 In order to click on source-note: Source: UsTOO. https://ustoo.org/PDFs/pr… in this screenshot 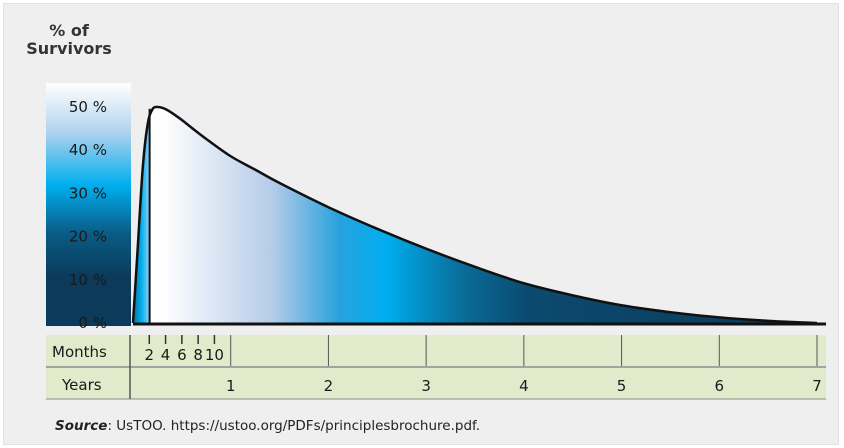, I will do `click(267, 426)`.